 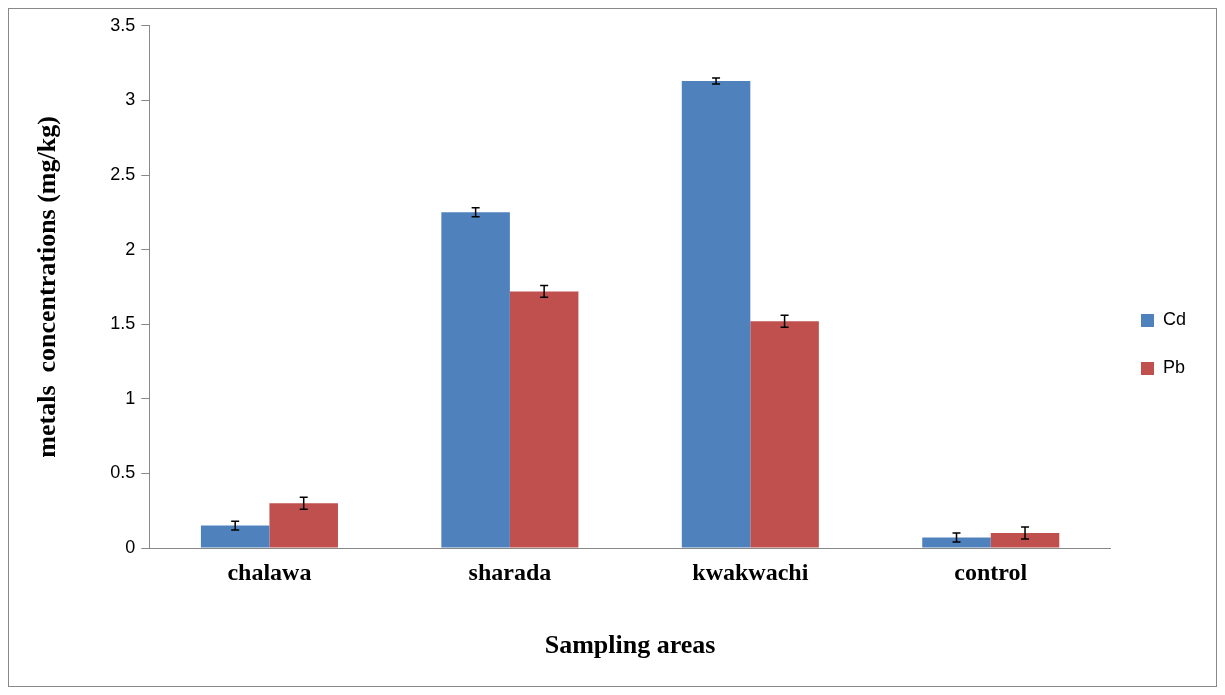 I want to click on x-tick-label: kwakwachi, so click(x=750, y=571).